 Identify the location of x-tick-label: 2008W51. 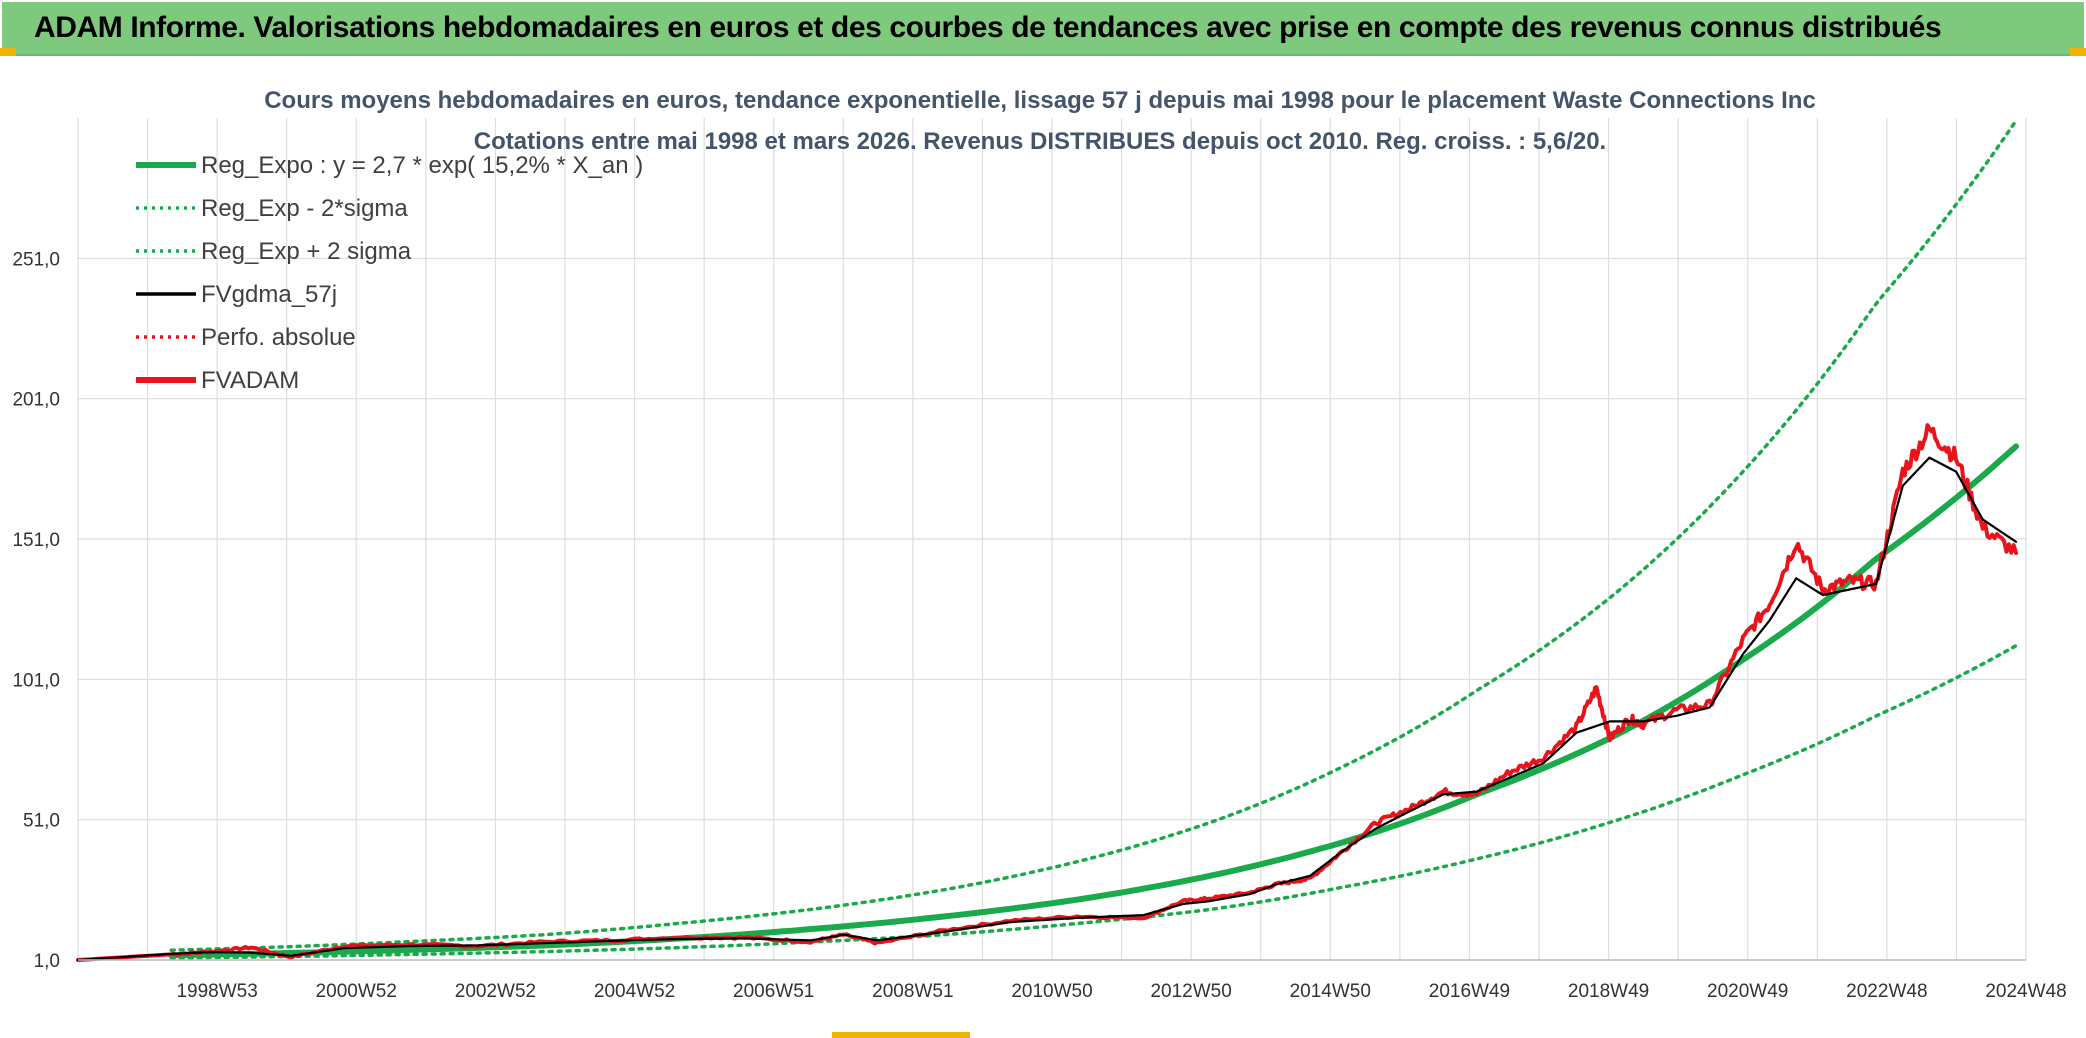
(912, 991).